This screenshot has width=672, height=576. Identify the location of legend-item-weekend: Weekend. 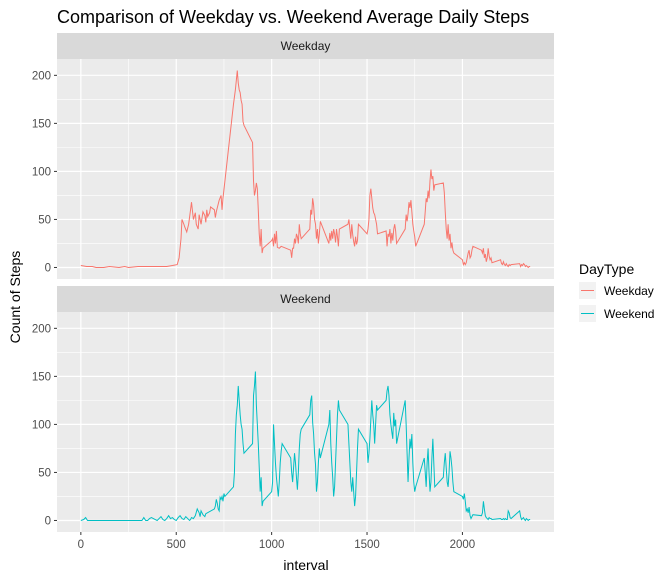
(616, 313).